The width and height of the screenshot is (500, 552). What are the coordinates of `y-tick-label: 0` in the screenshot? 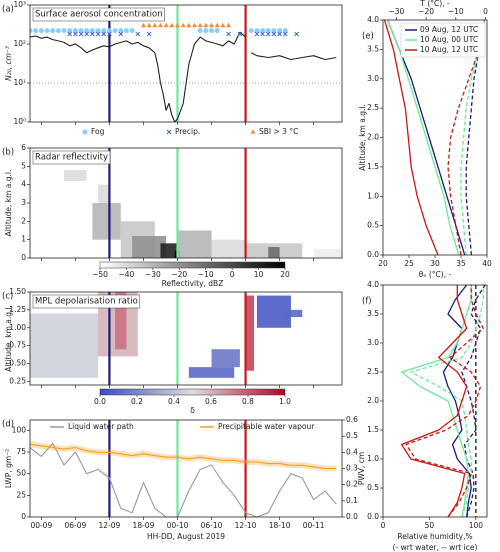 It's located at (23, 516).